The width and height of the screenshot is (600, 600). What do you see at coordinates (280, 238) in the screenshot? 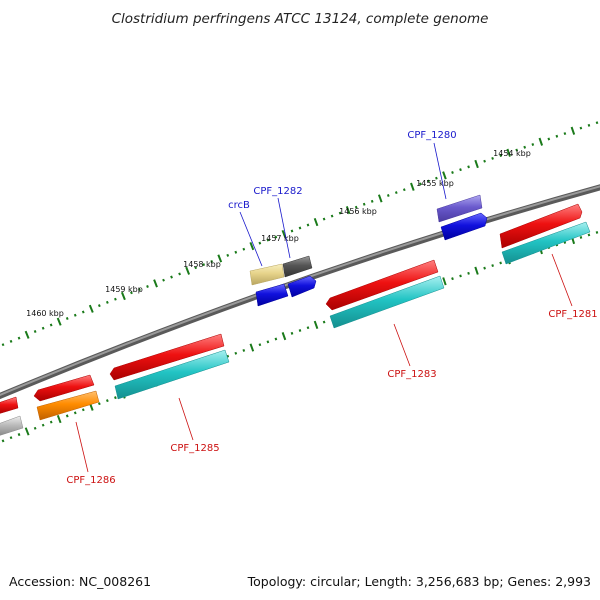
I see `scale-label-1457: 1457 kbp` at bounding box center [280, 238].